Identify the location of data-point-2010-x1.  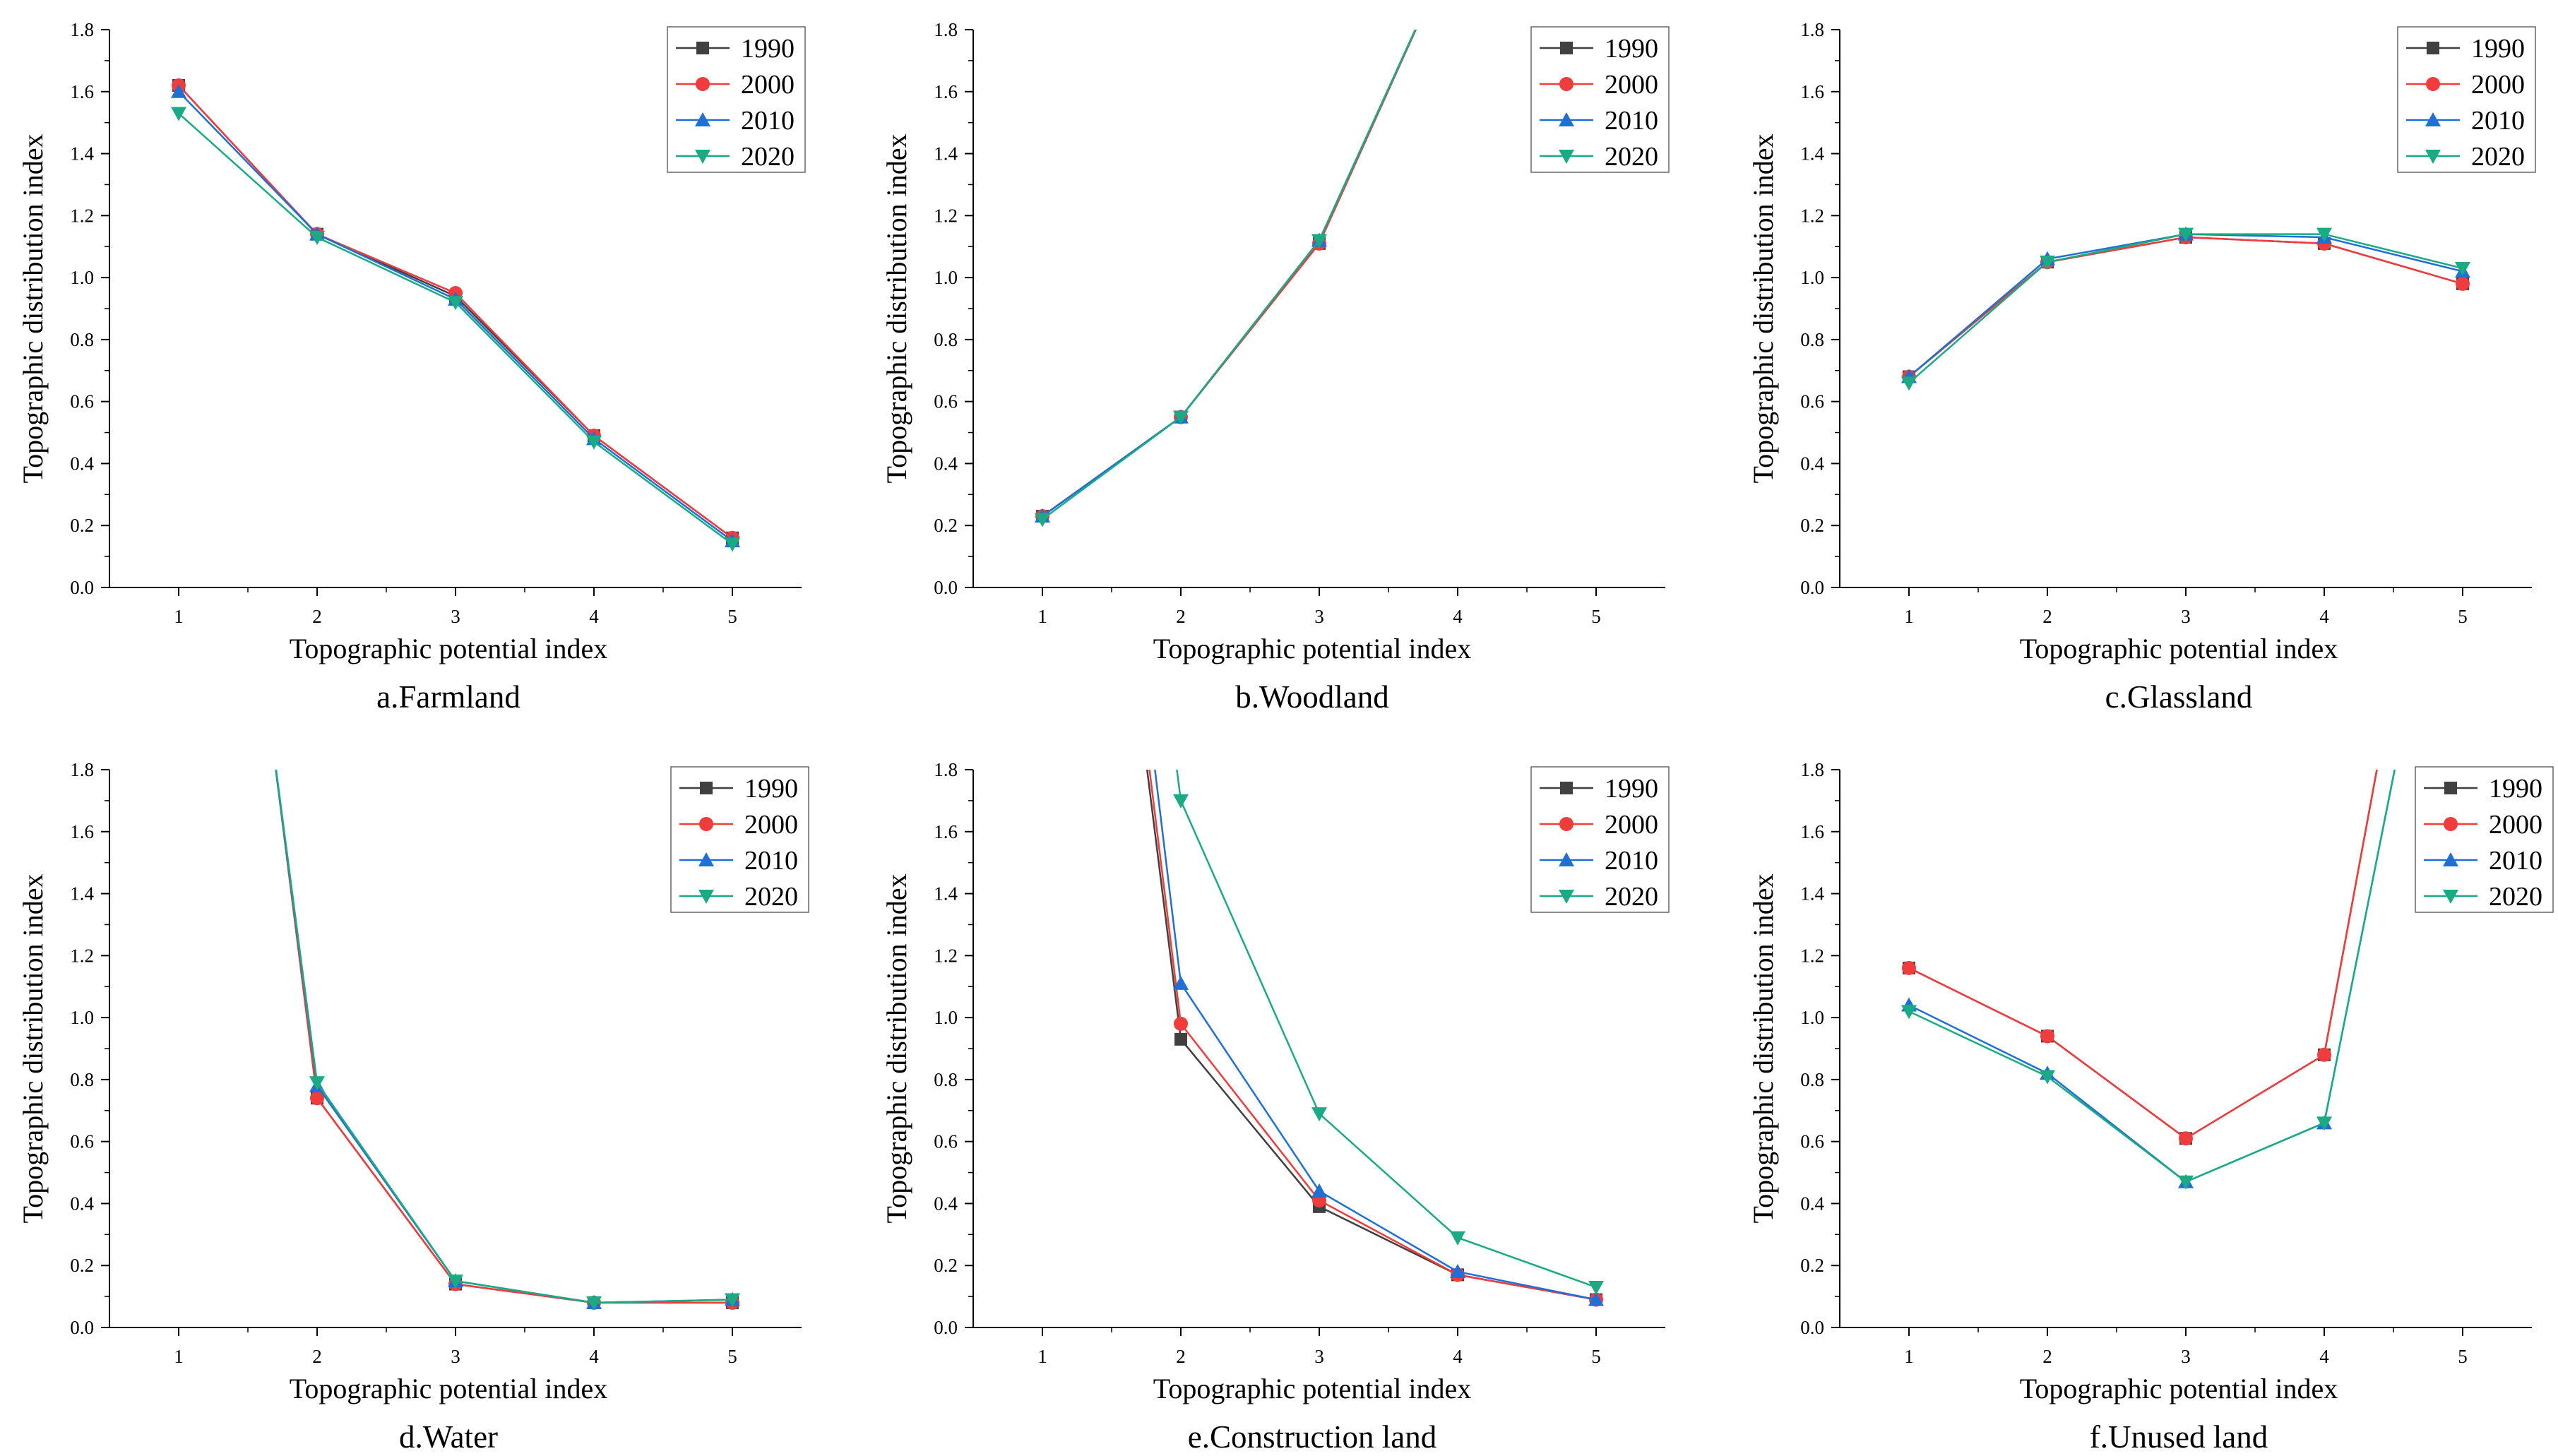
(178, 91).